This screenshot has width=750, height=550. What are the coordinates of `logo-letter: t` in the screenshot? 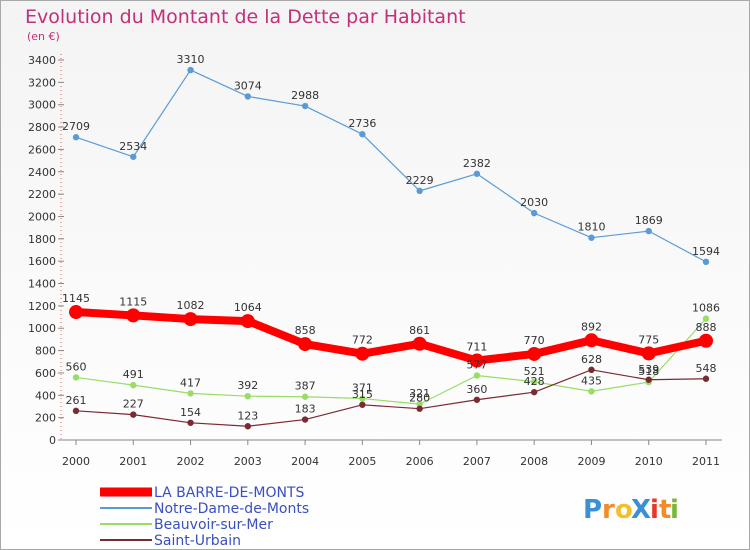 It's located at (665, 510).